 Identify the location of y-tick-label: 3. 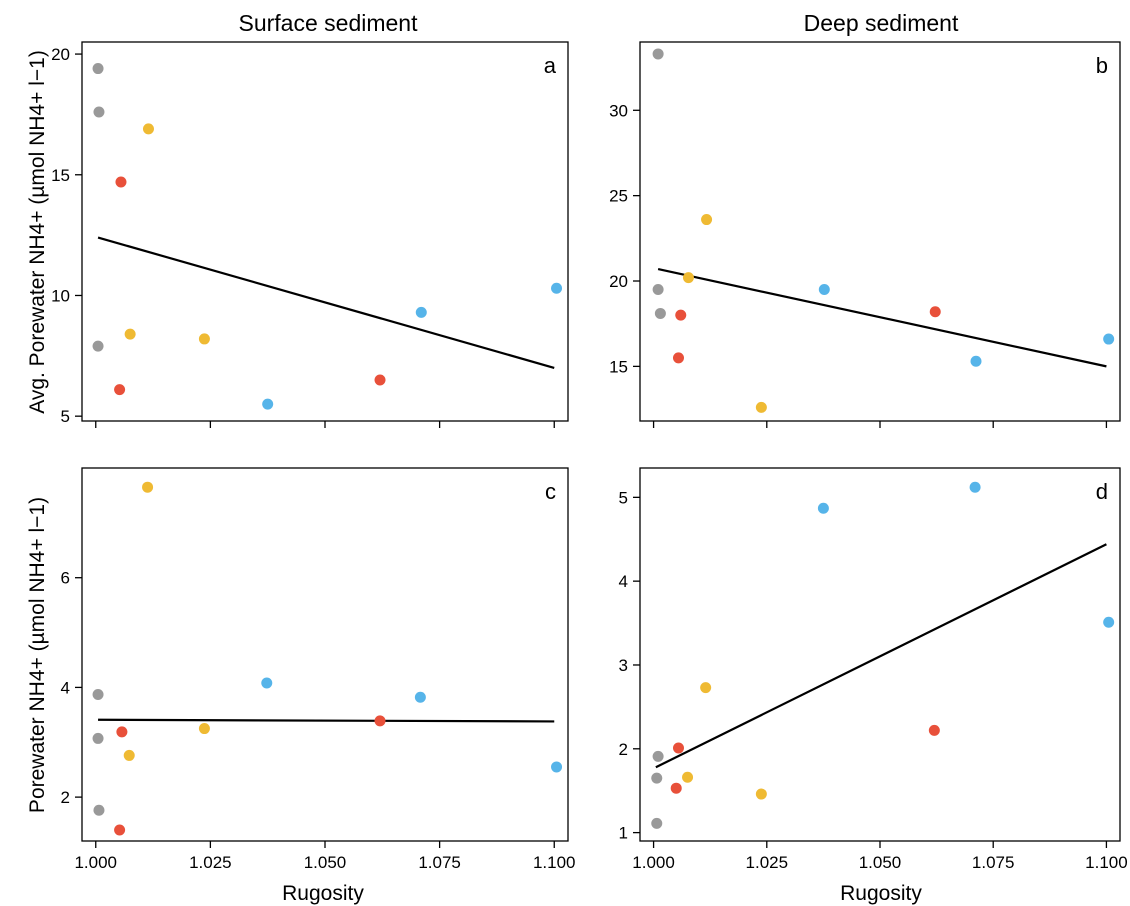
(623, 665).